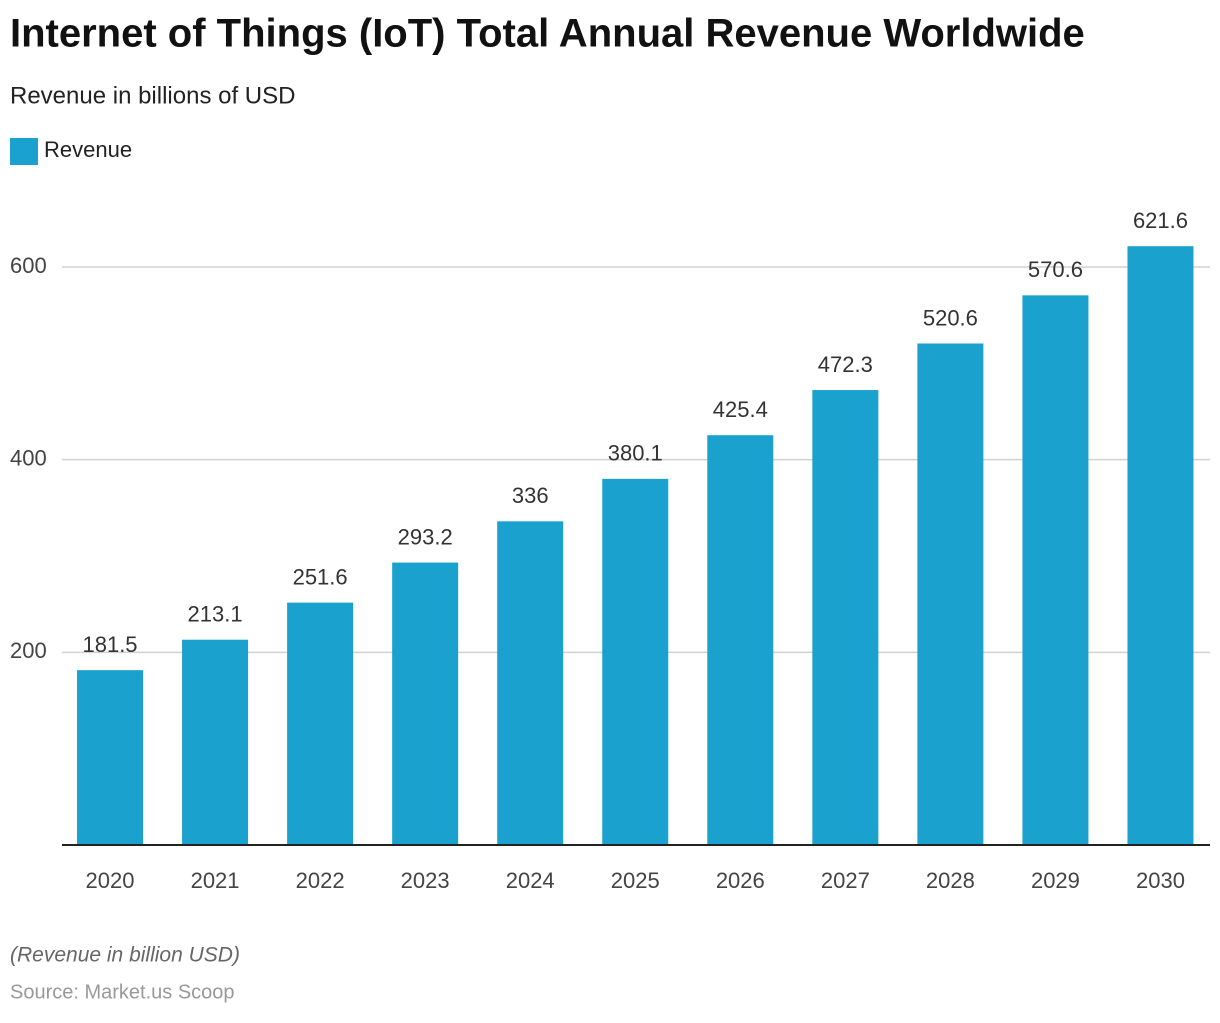  Describe the element at coordinates (530, 495) in the screenshot. I see `data-label: 336` at that location.